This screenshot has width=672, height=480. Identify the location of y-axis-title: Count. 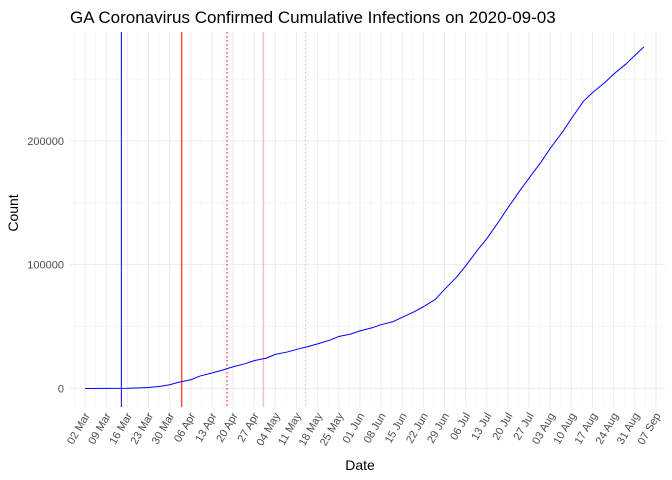
(13, 212).